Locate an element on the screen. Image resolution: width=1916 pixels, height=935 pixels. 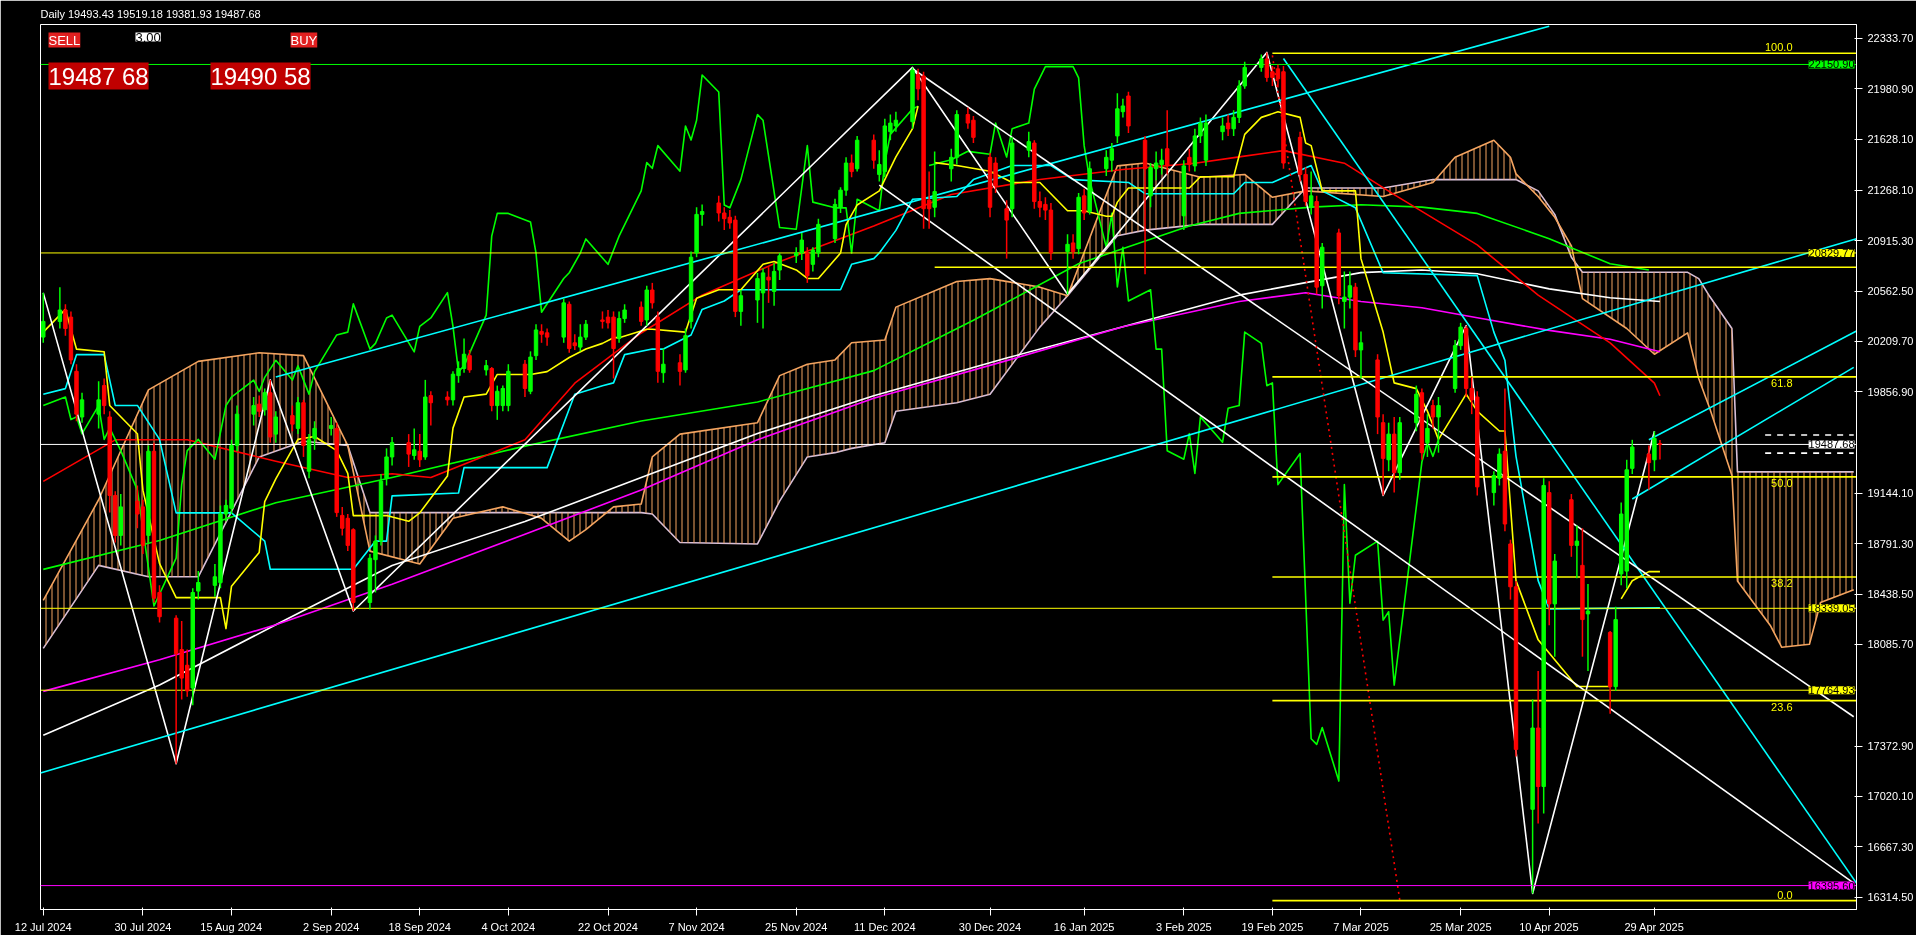
x-tick-label: 19 Feb 2025 is located at coordinates (1272, 926).